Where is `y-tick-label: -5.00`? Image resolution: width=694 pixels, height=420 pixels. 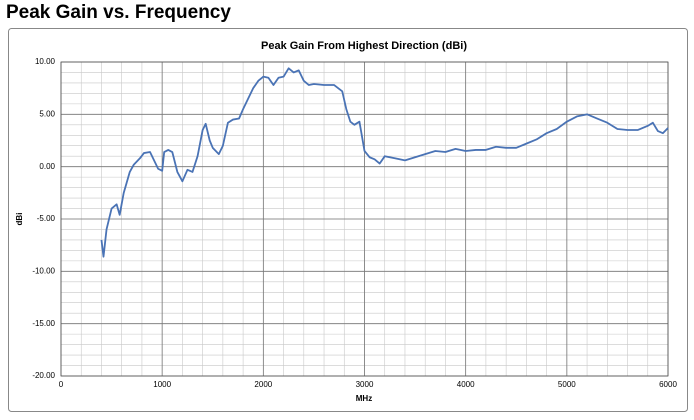
y-tick-label: -5.00 is located at coordinates (46, 218).